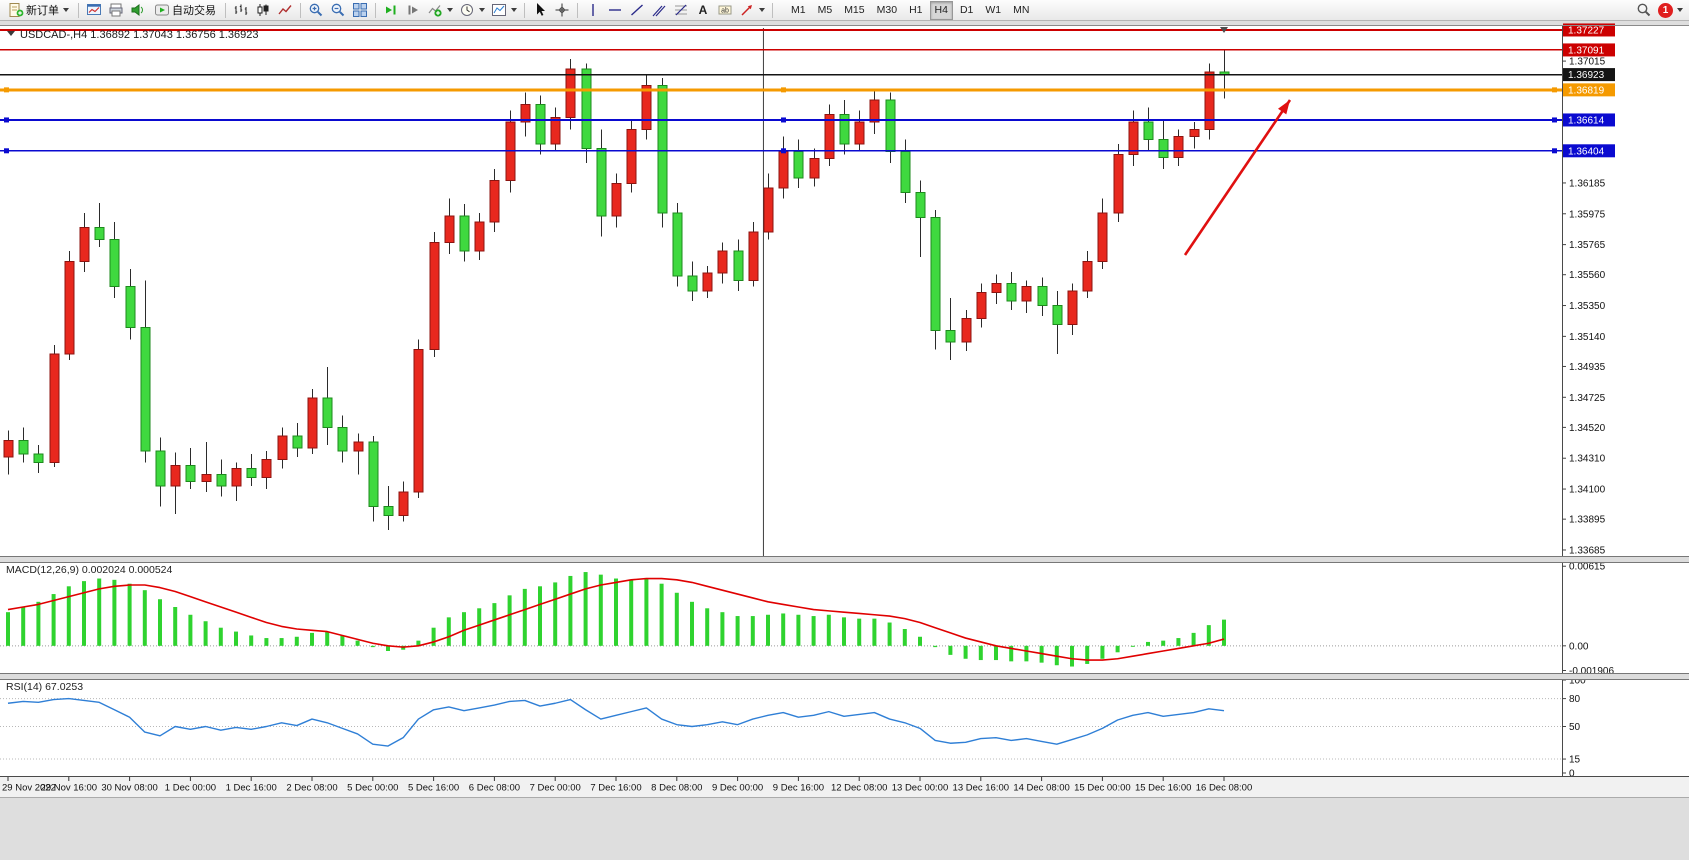 Image resolution: width=1689 pixels, height=860 pixels. What do you see at coordinates (915, 10) in the screenshot?
I see `timeframe-h1-button: H1` at bounding box center [915, 10].